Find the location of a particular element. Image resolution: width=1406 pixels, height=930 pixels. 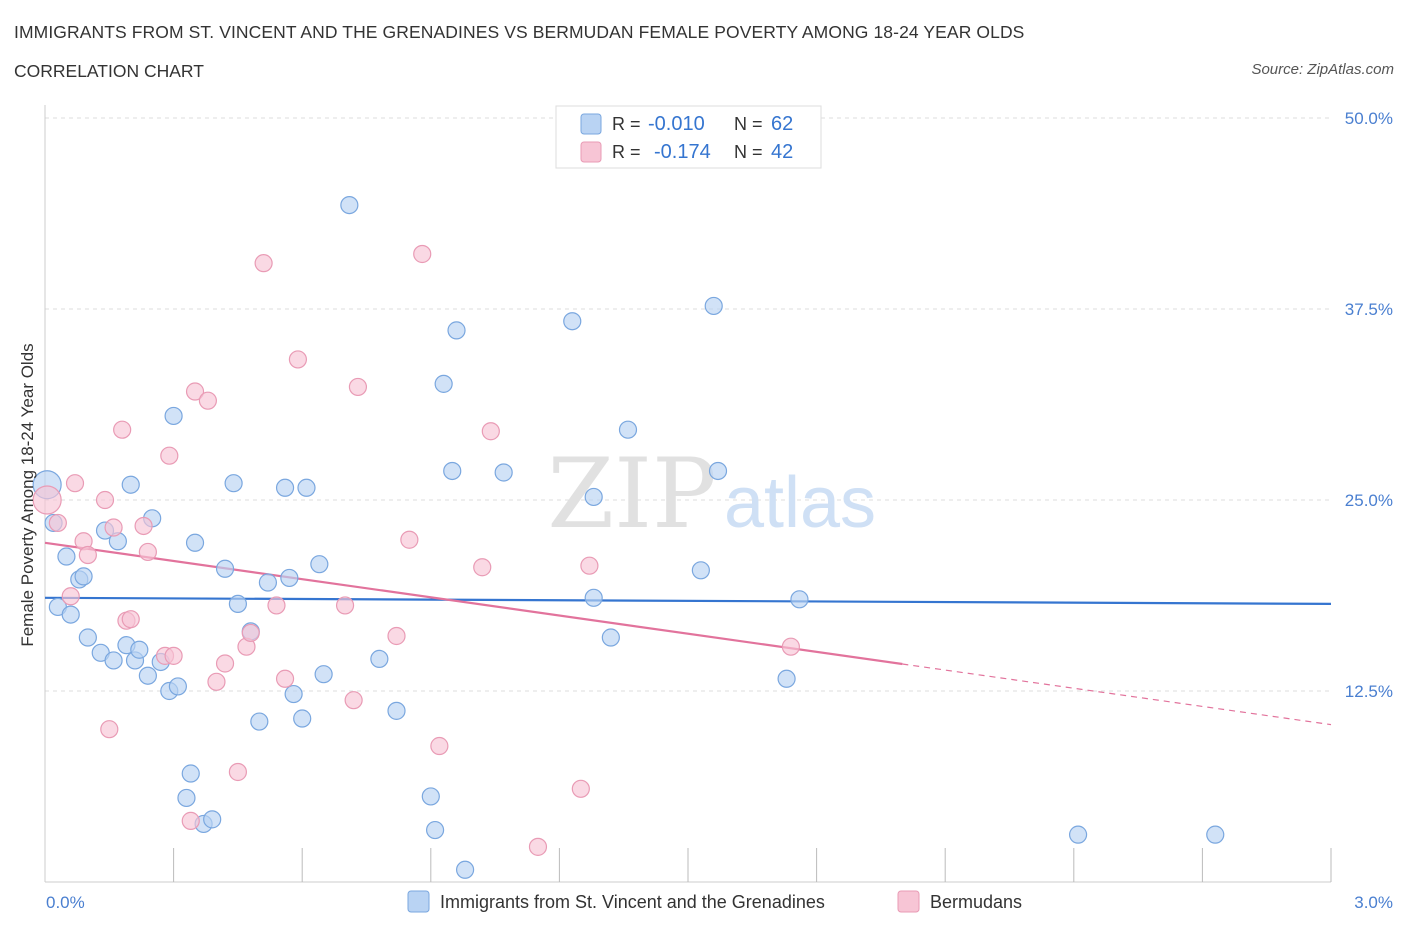

legend-r-label-blue: R = is located at coordinates (626, 124).